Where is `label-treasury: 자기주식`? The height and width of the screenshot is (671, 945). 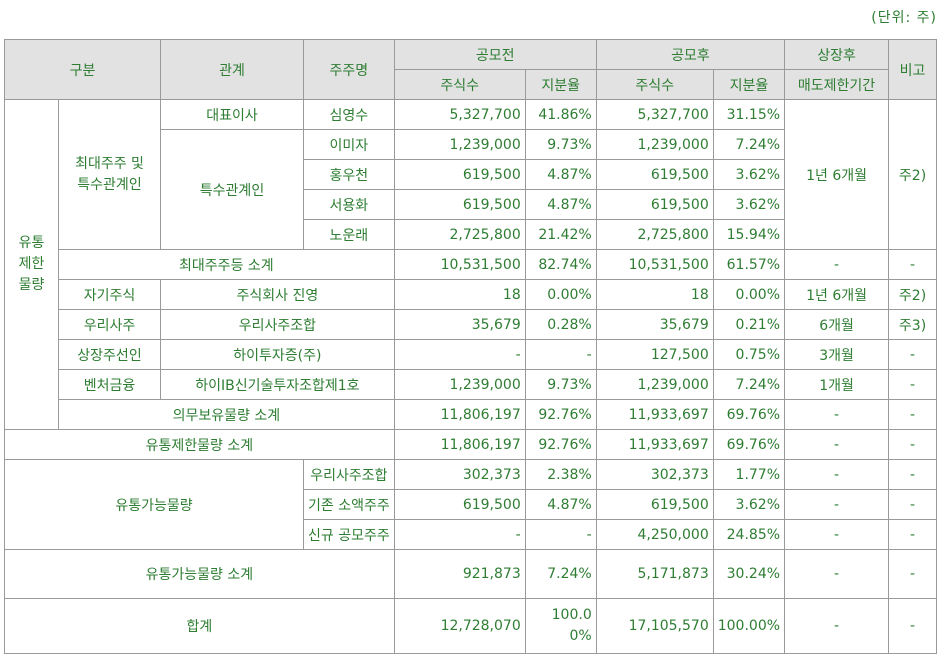 label-treasury: 자기주식 is located at coordinates (109, 294).